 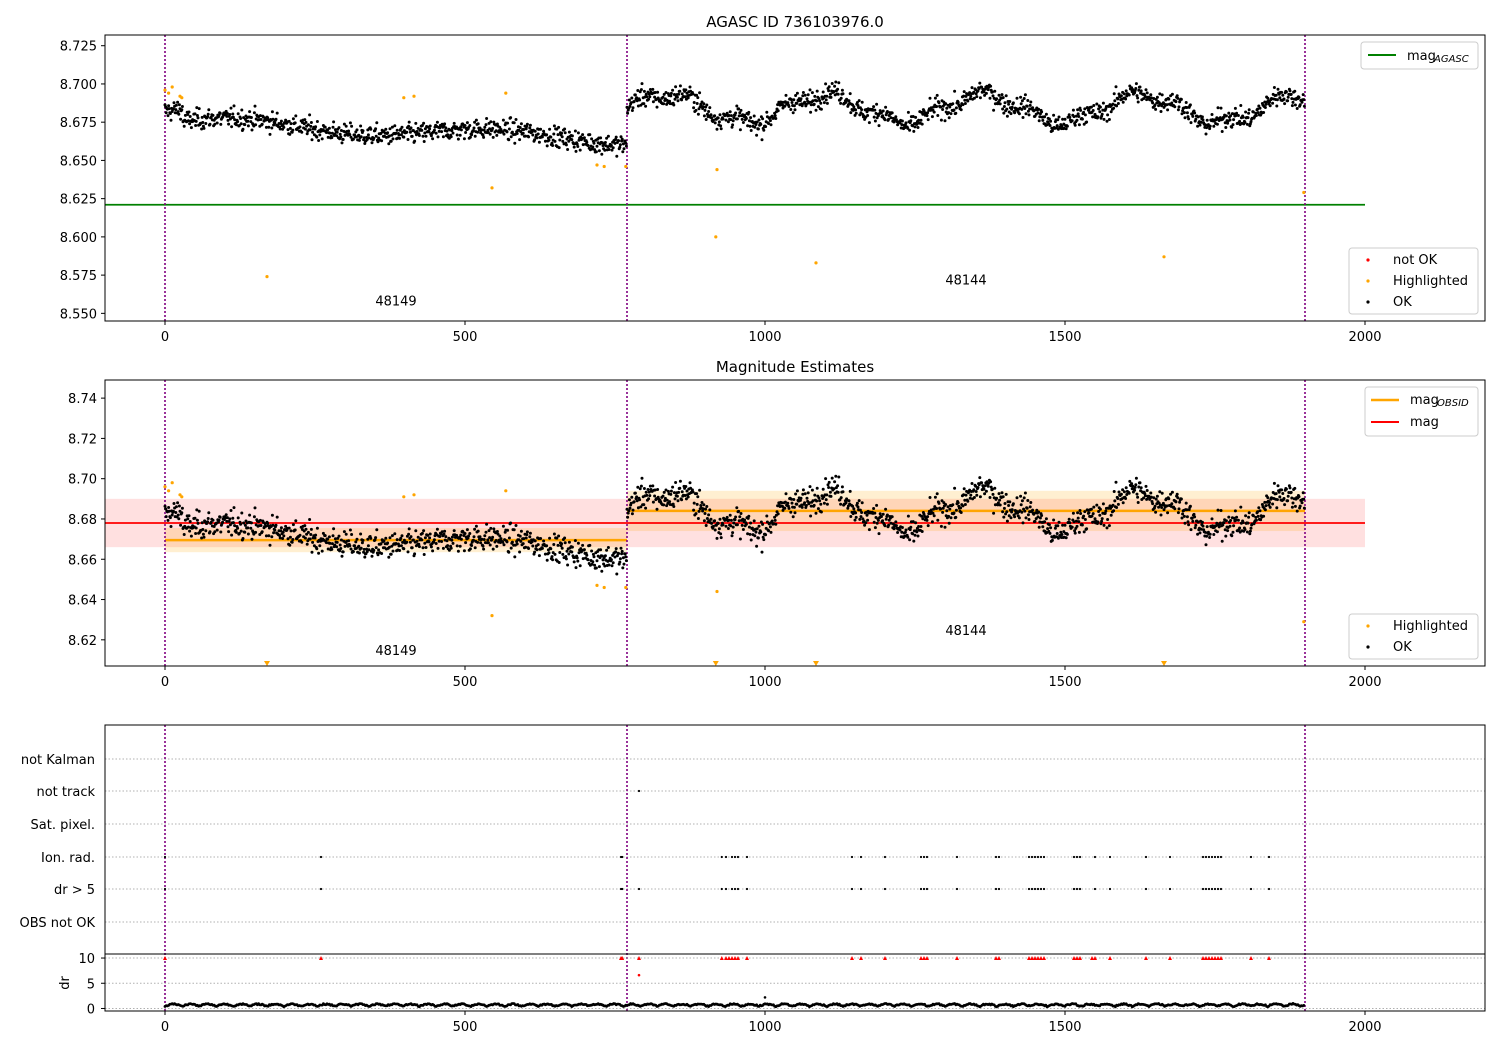 What do you see at coordinates (492, 188) in the screenshot?
I see `p1-highlighted-point` at bounding box center [492, 188].